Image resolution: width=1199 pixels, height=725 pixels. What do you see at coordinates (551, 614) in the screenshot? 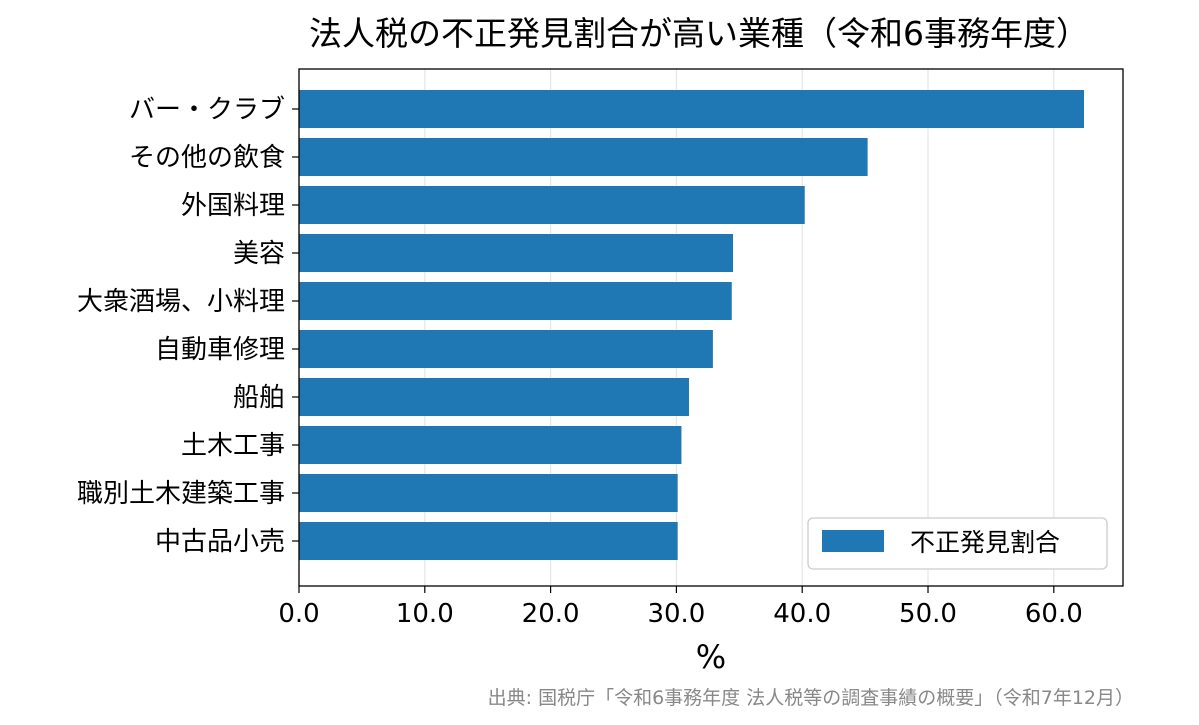
I see `x-tick-label: 20.0` at bounding box center [551, 614].